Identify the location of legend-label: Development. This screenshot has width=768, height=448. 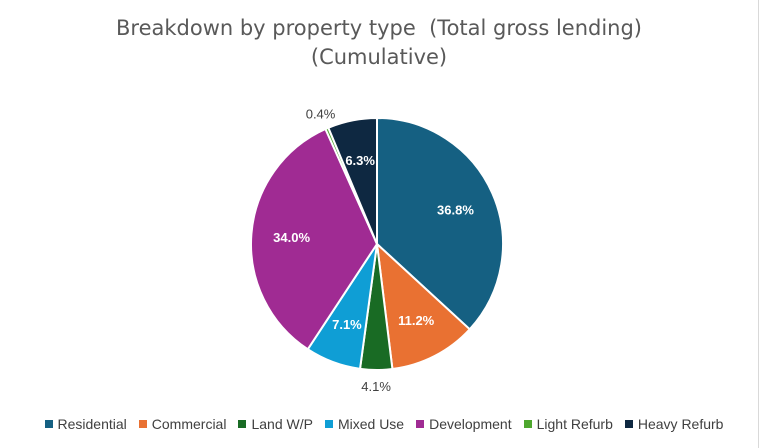
(470, 424).